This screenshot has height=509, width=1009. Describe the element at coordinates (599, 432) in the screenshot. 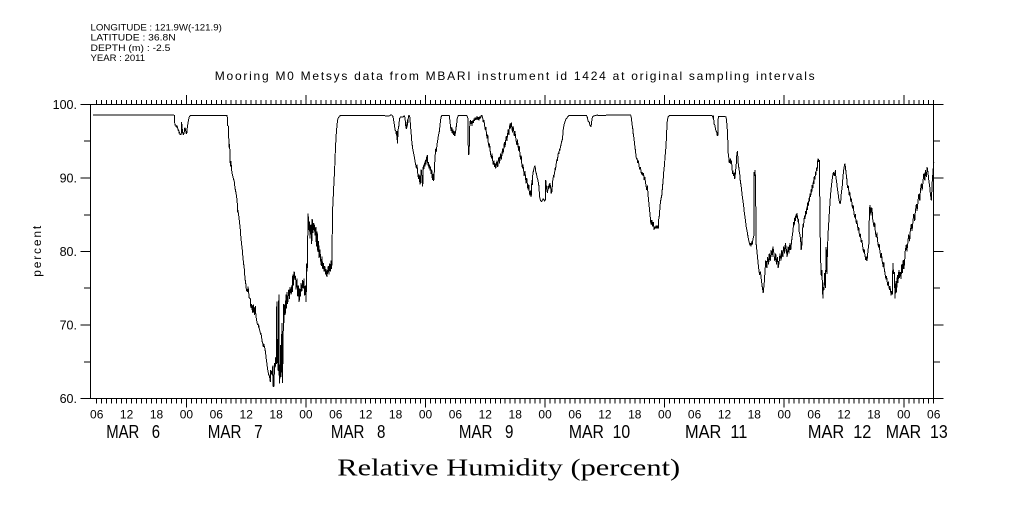

I see `svg-text: MAR 10` at that location.